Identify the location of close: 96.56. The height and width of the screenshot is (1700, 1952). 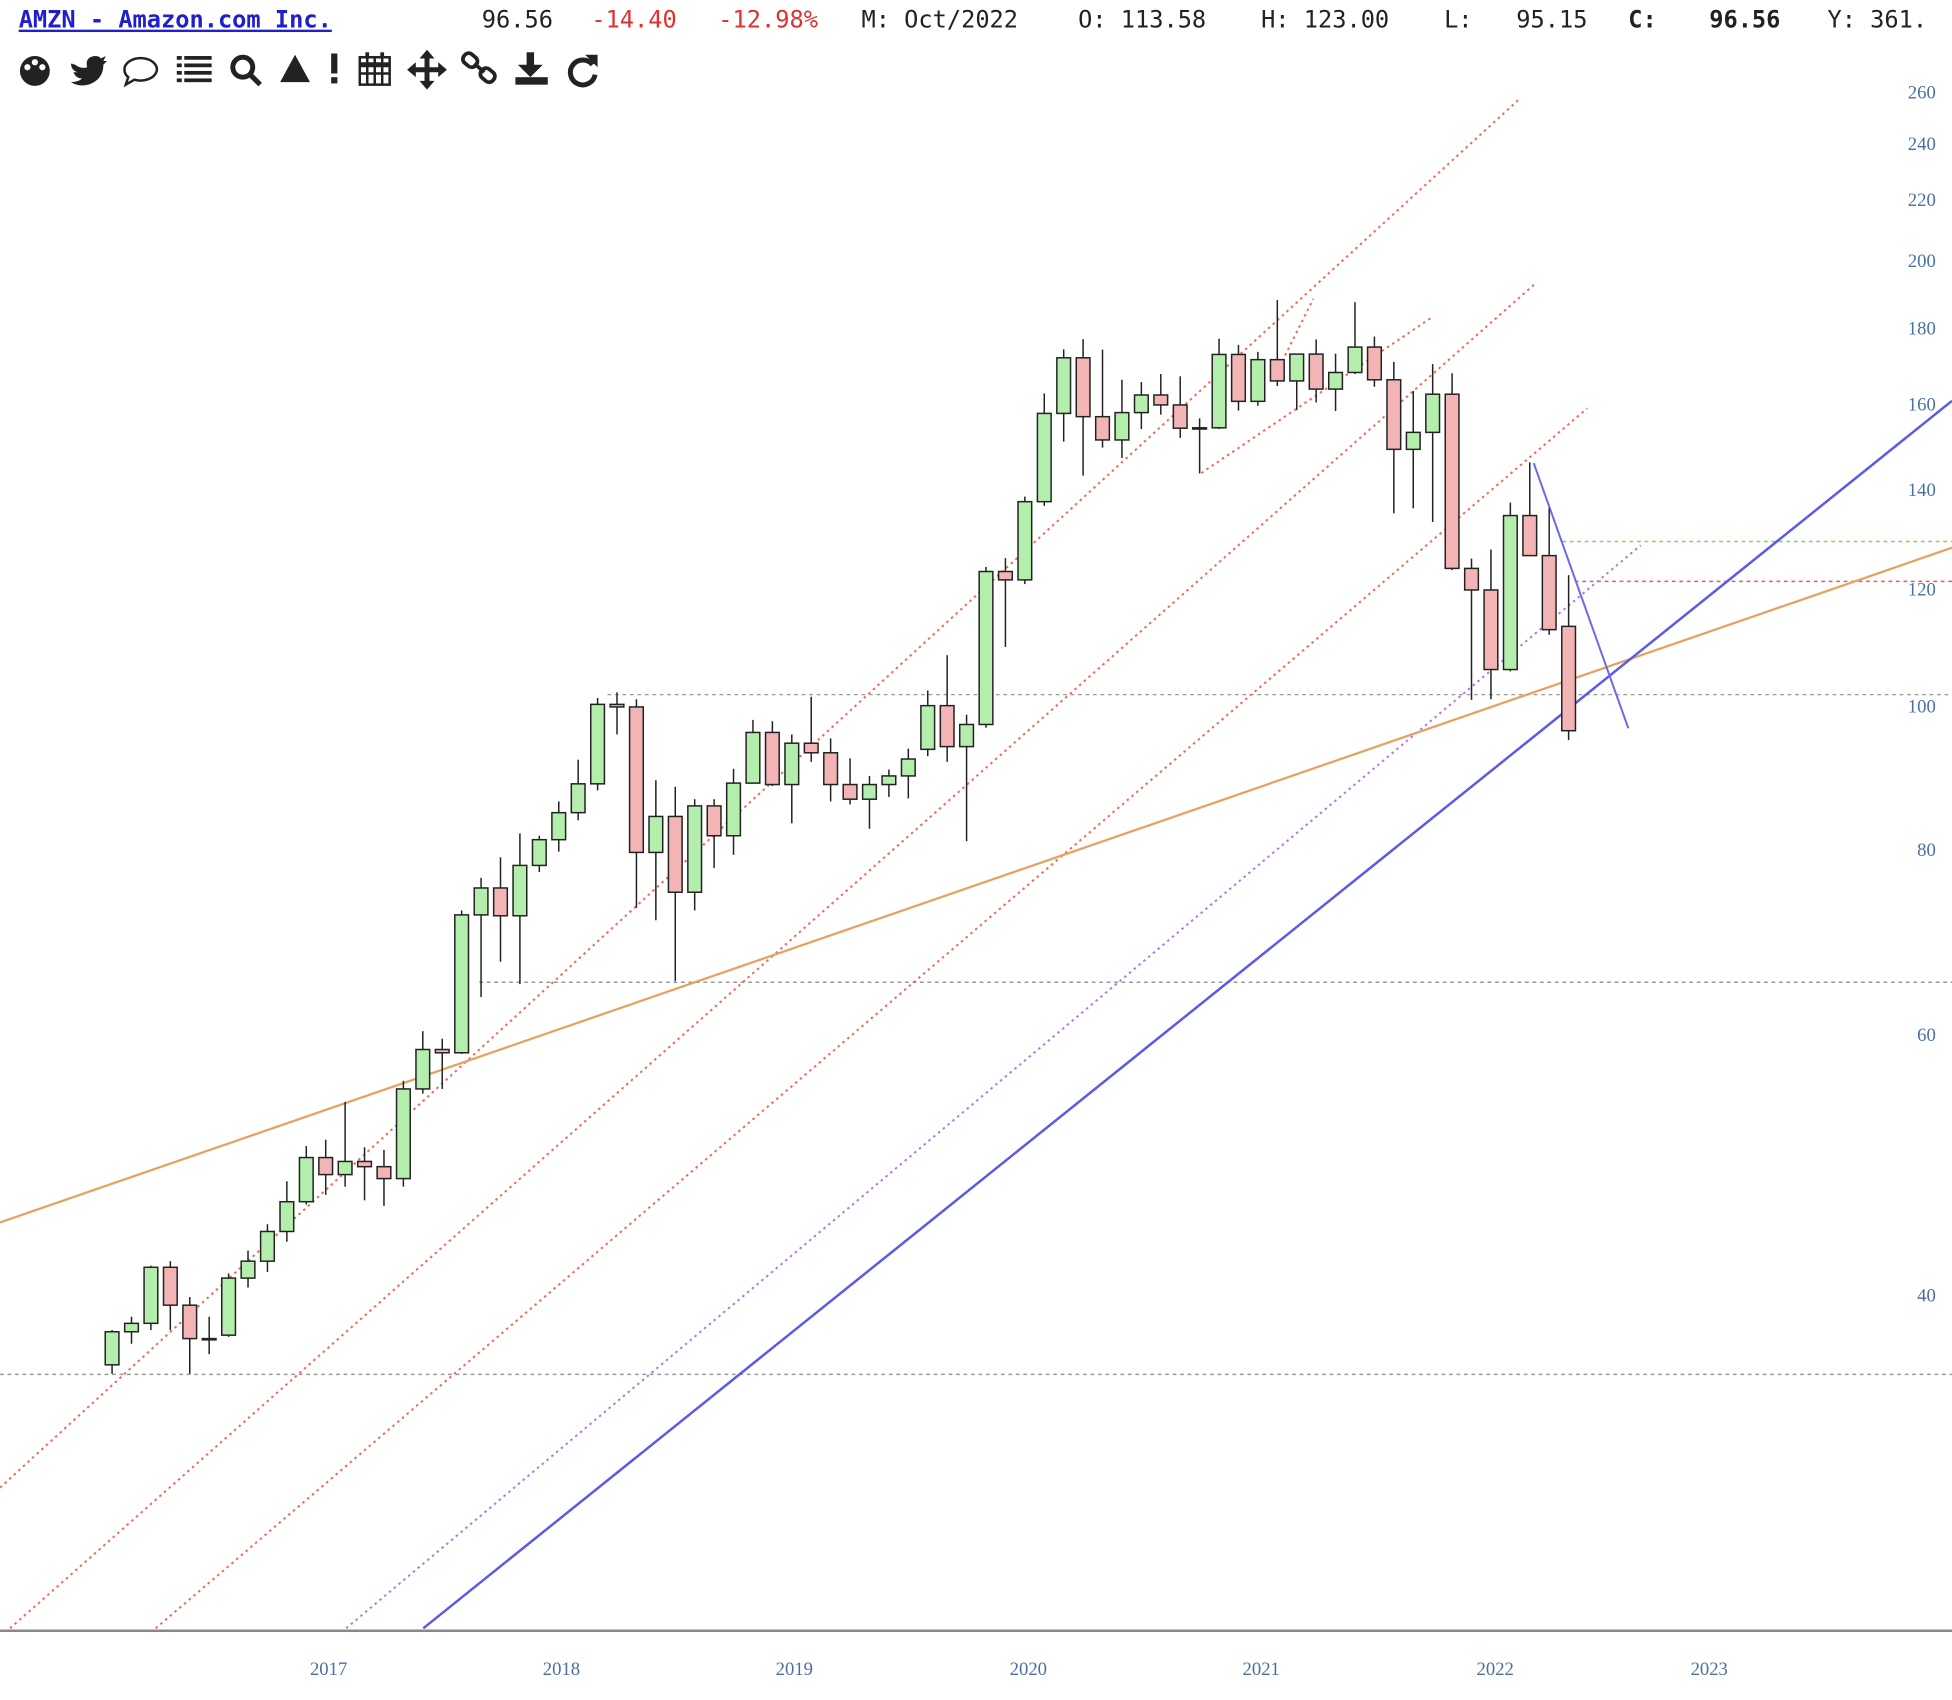
(1744, 20).